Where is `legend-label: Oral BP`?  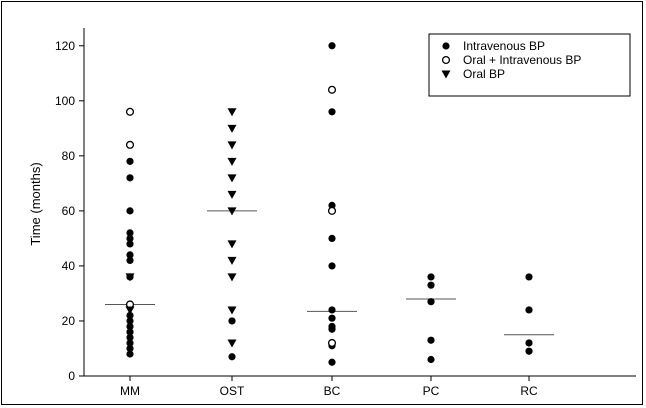 legend-label: Oral BP is located at coordinates (484, 74).